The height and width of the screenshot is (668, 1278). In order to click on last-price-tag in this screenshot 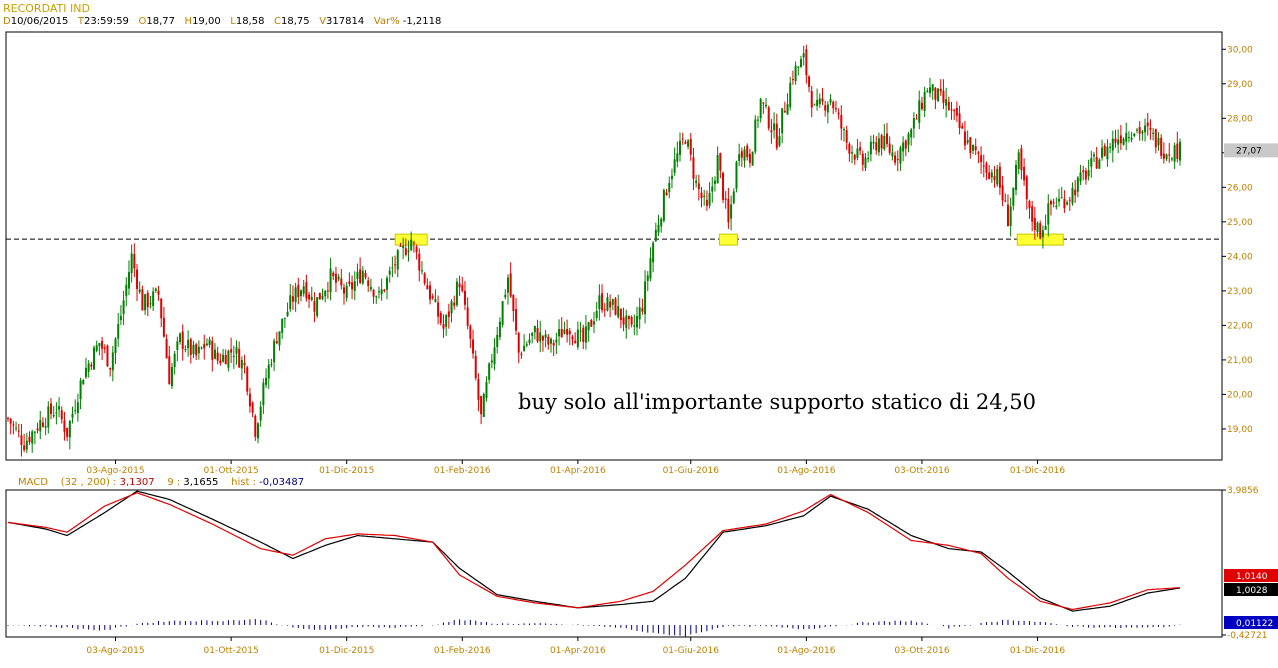, I will do `click(1251, 150)`.